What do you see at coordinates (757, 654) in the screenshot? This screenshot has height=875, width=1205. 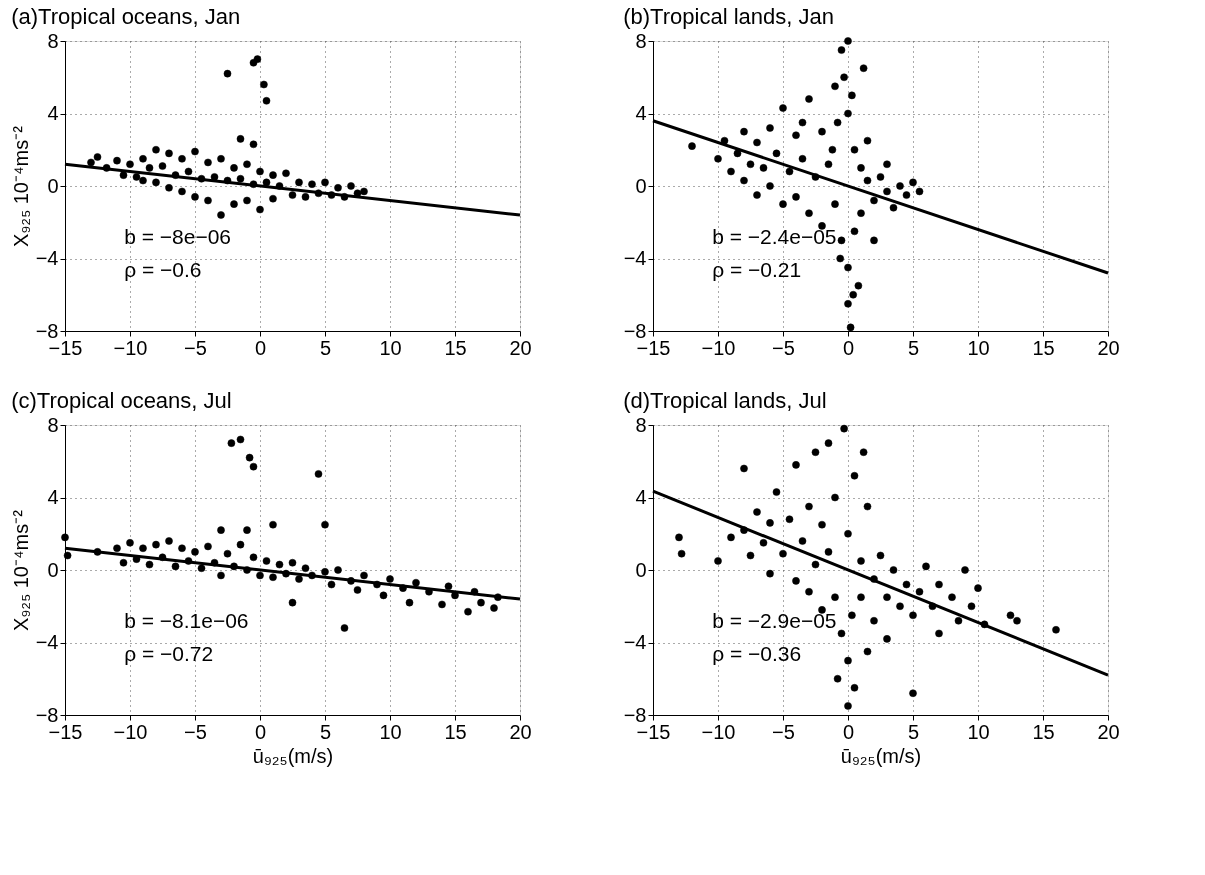 I see `annotation: ρ = −0.36` at bounding box center [757, 654].